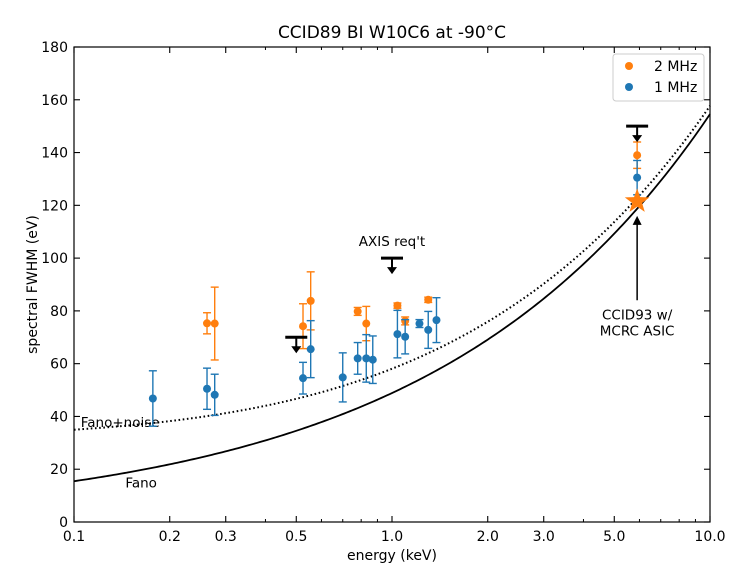 The width and height of the screenshot is (747, 581). I want to click on y-tick-label-8: 160, so click(54, 101).